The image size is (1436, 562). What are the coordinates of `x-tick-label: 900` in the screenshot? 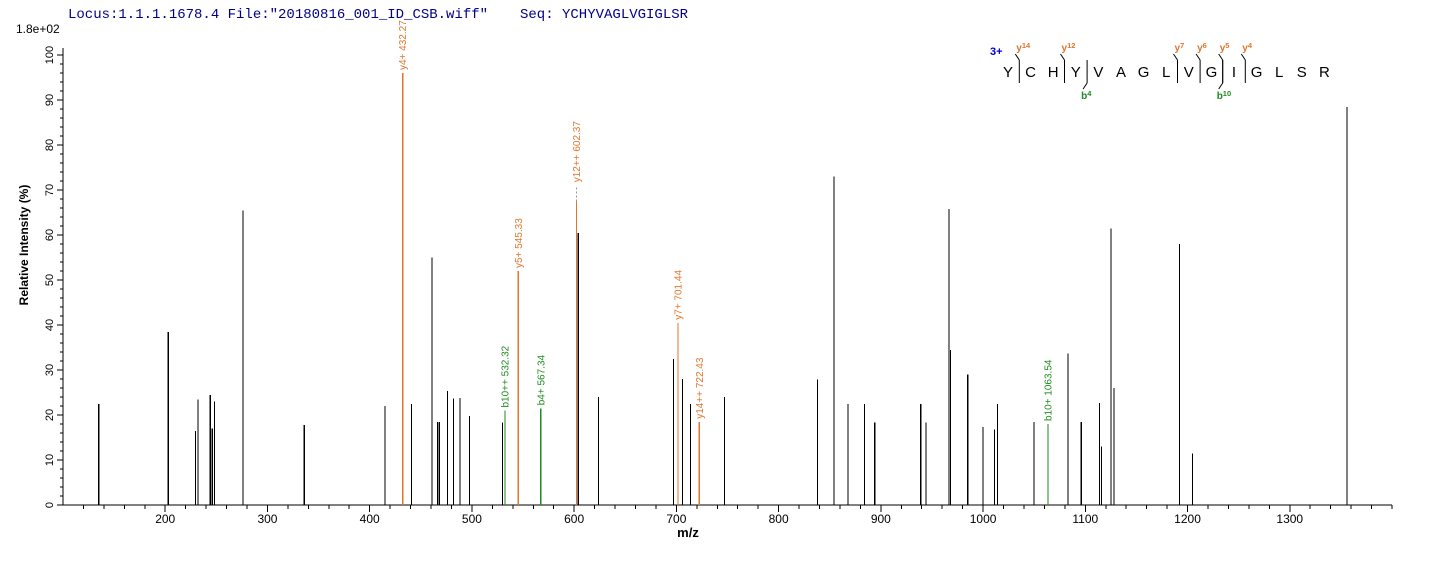 It's located at (881, 519).